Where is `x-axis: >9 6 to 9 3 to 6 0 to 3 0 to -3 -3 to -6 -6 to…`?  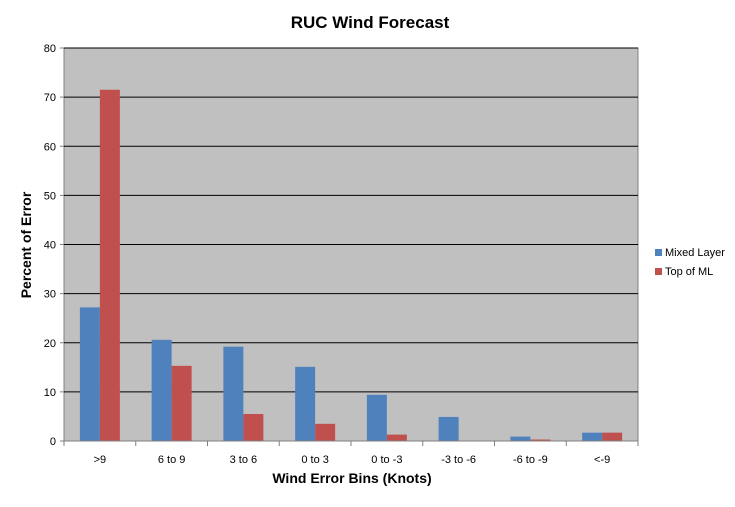 x-axis: >9 6 to 9 3 to 6 0 to 3 0 to -3 -3 to -6 -6 to… is located at coordinates (351, 453).